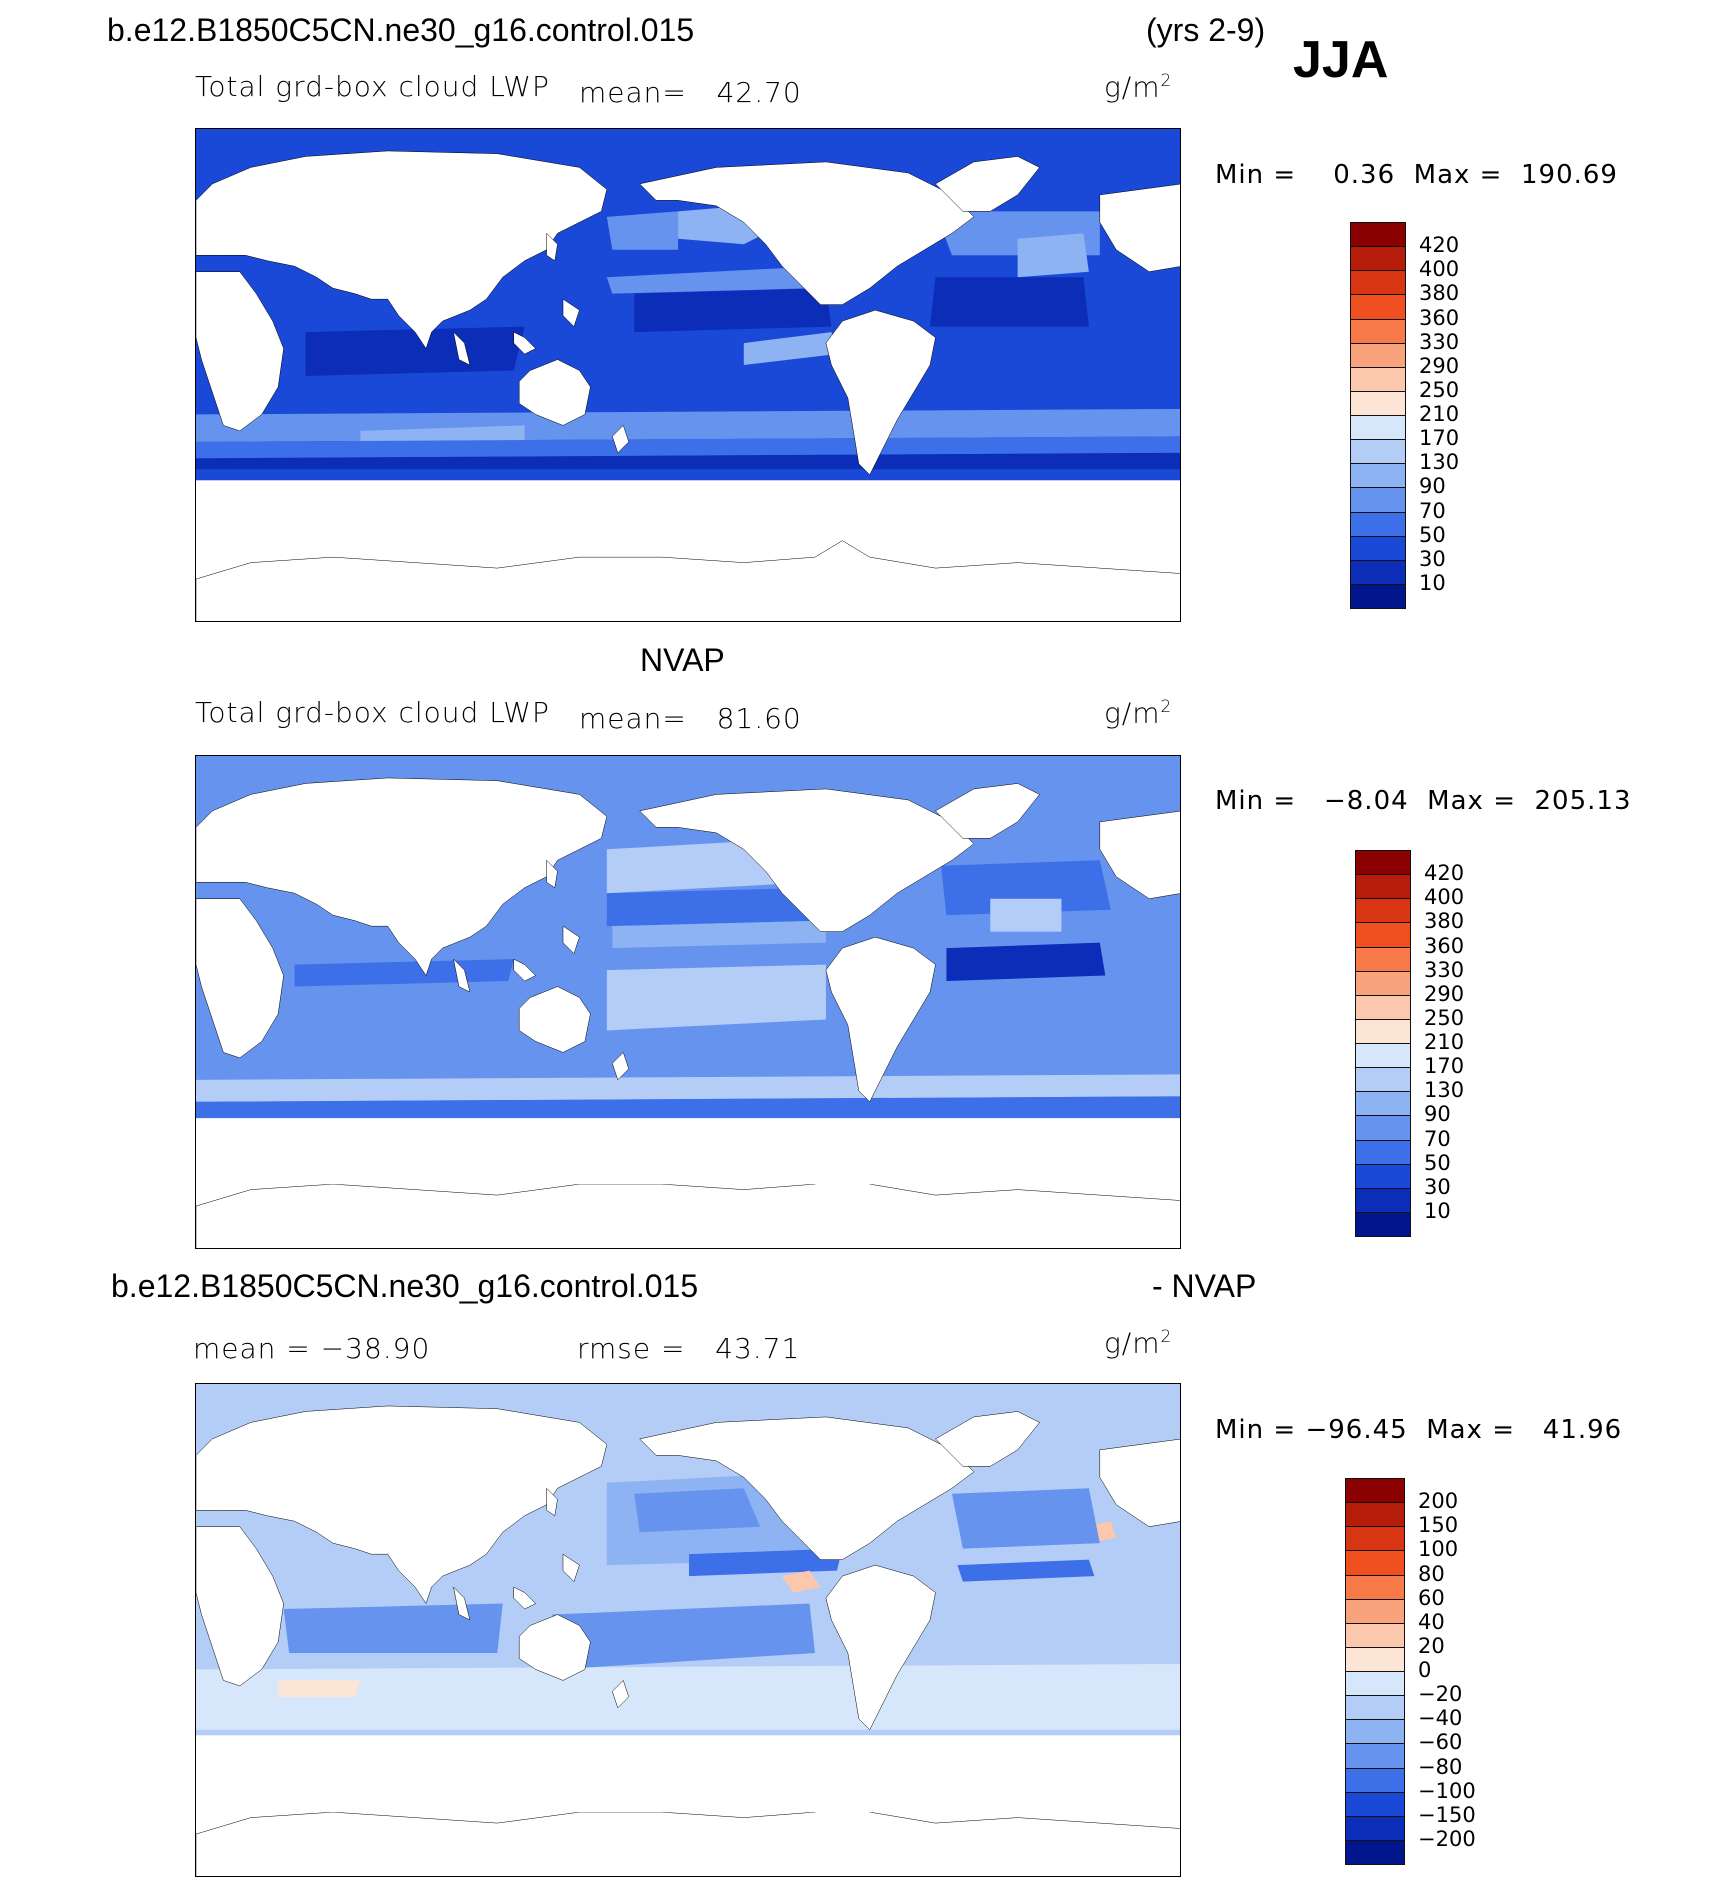 The image size is (1710, 1881). What do you see at coordinates (372, 712) in the screenshot?
I see `panel2-variable: Total grd-box cloud LWP` at bounding box center [372, 712].